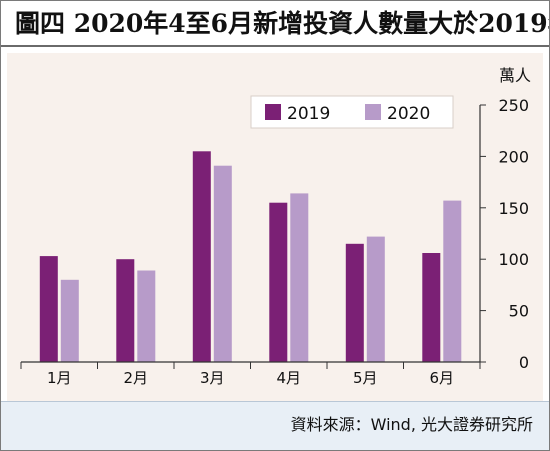 This screenshot has width=550, height=451. I want to click on legend-label-2019: 2019, so click(308, 114).